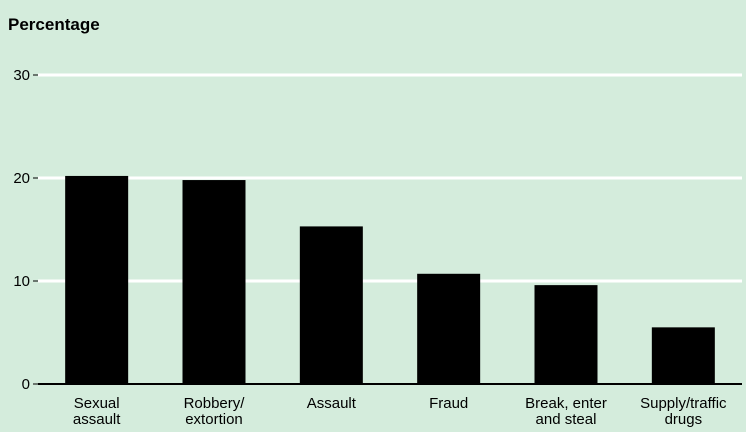  I want to click on category-label-1-line-1: extortion, so click(214, 419).